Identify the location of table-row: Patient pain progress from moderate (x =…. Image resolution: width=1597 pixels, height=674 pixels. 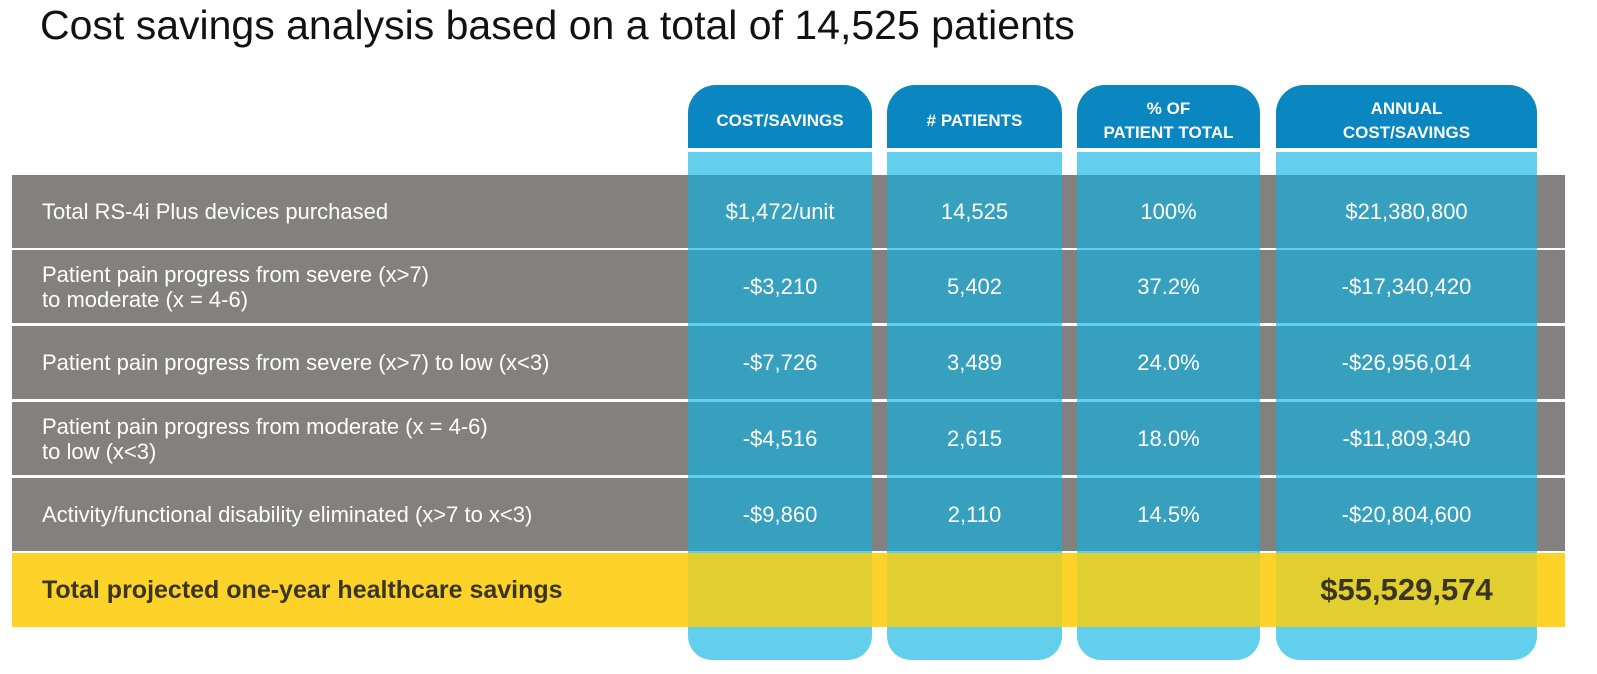
(788, 438).